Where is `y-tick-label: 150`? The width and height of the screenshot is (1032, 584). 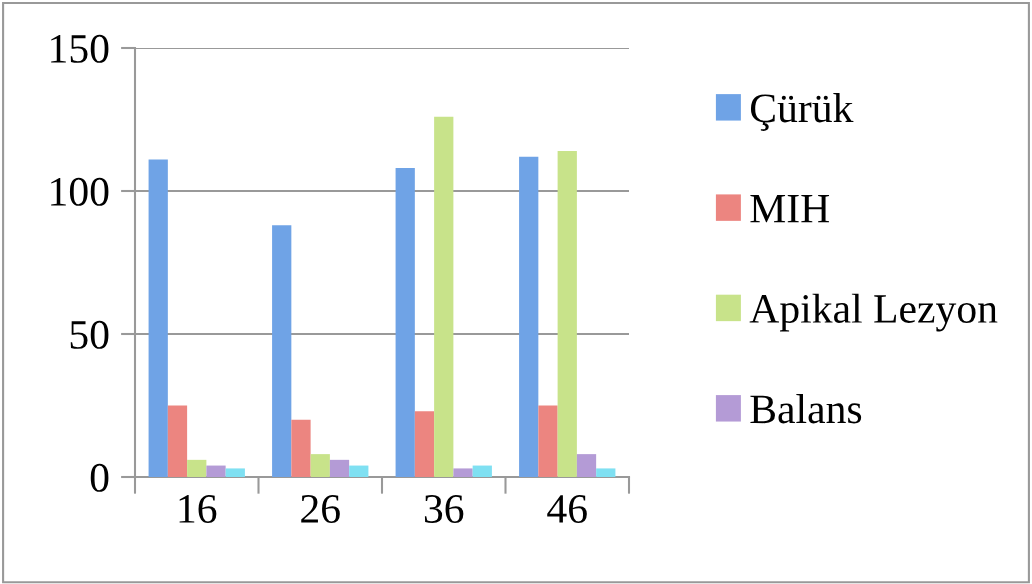
y-tick-label: 150 is located at coordinates (80, 48).